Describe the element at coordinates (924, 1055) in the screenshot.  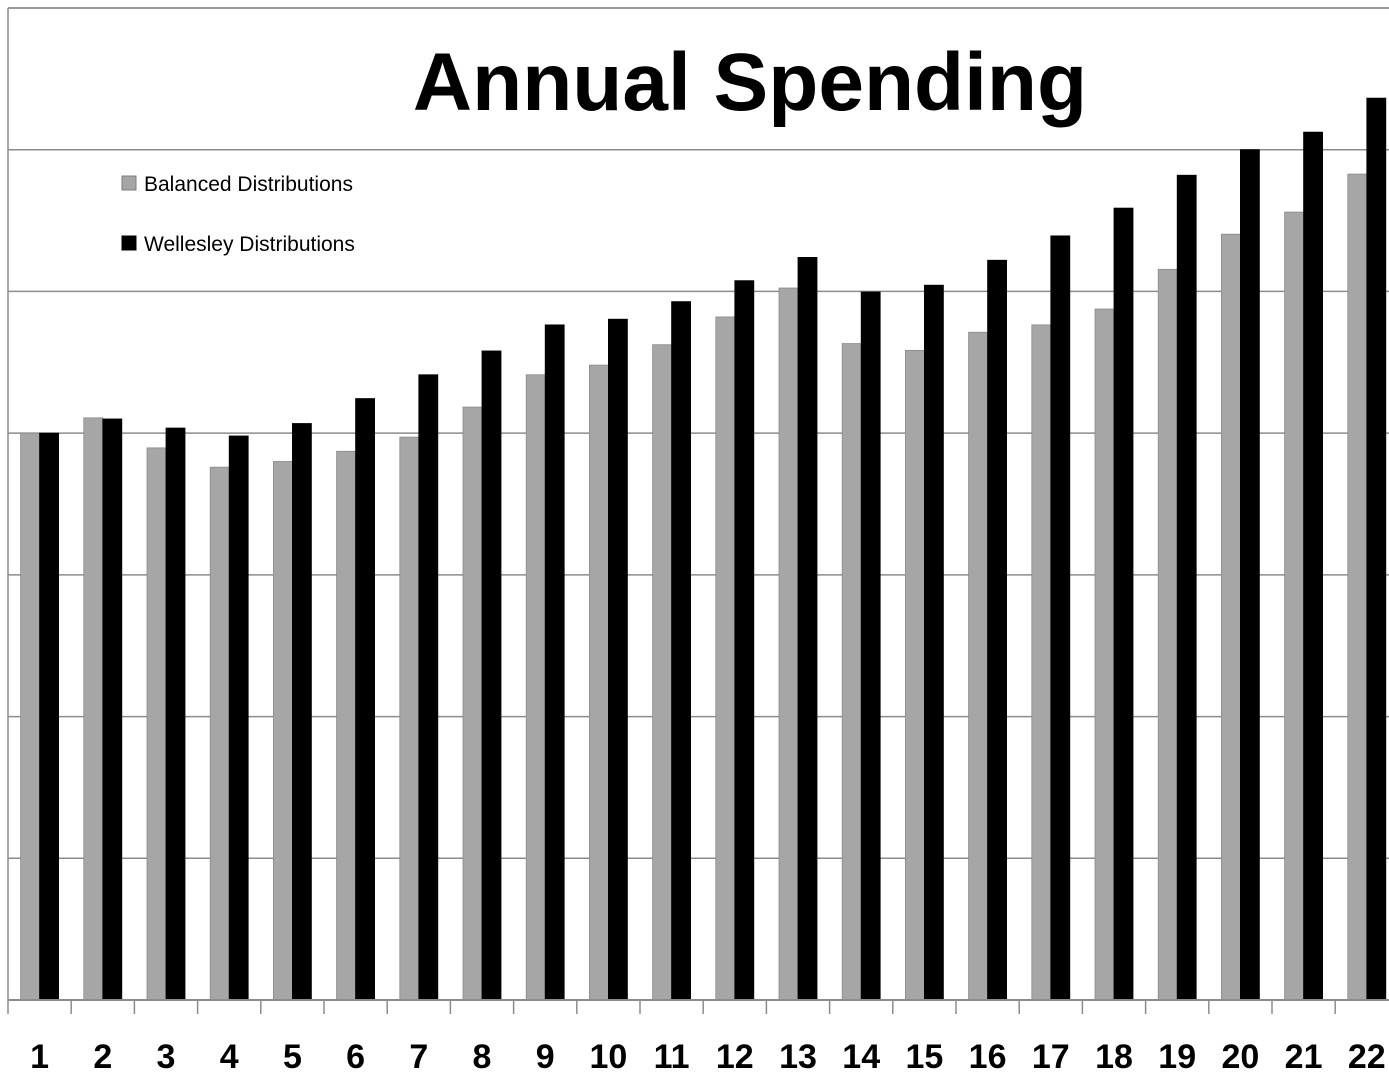
I see `x-tick-label: 15` at that location.